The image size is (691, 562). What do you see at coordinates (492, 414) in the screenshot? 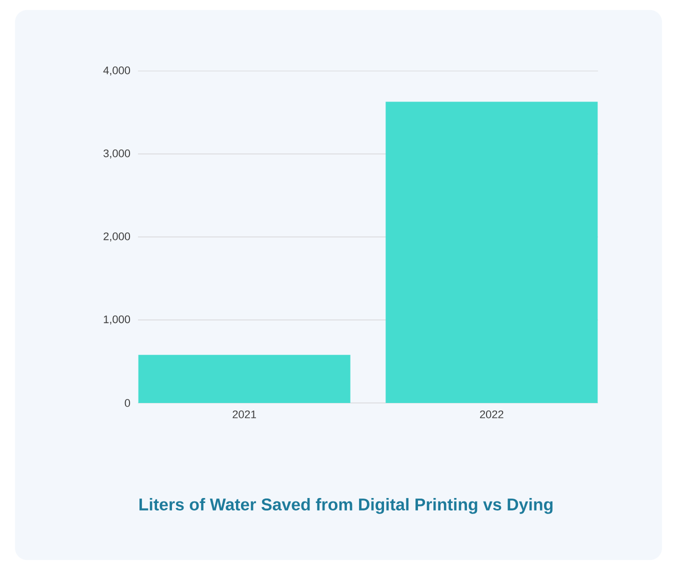
I see `x-tick-label: 2022` at bounding box center [492, 414].